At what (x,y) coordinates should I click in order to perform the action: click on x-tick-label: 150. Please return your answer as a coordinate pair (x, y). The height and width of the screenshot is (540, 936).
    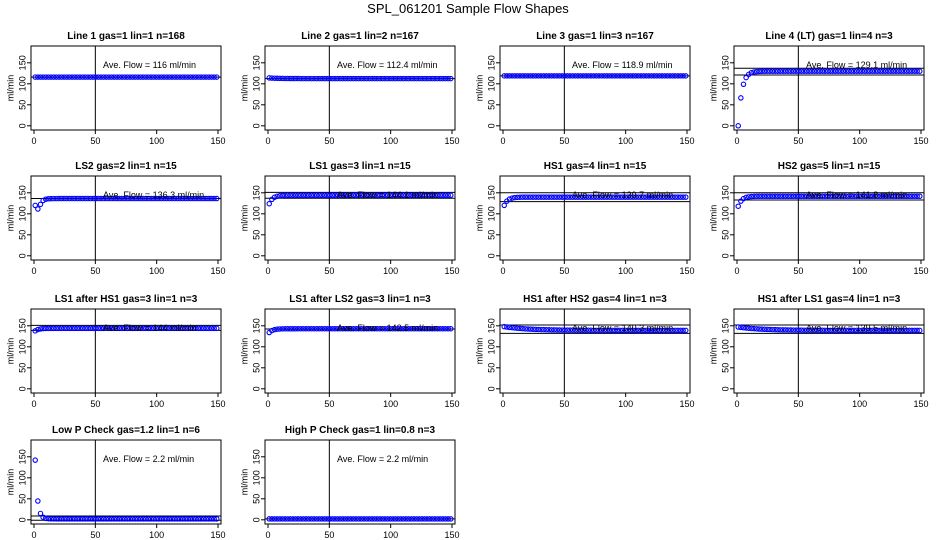
    Looking at the image, I should click on (920, 404).